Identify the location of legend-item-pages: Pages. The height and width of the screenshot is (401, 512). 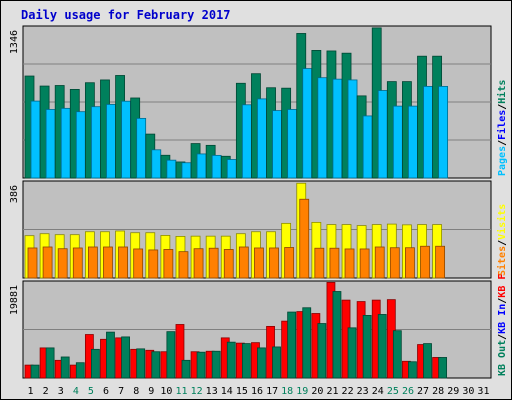
(502, 161).